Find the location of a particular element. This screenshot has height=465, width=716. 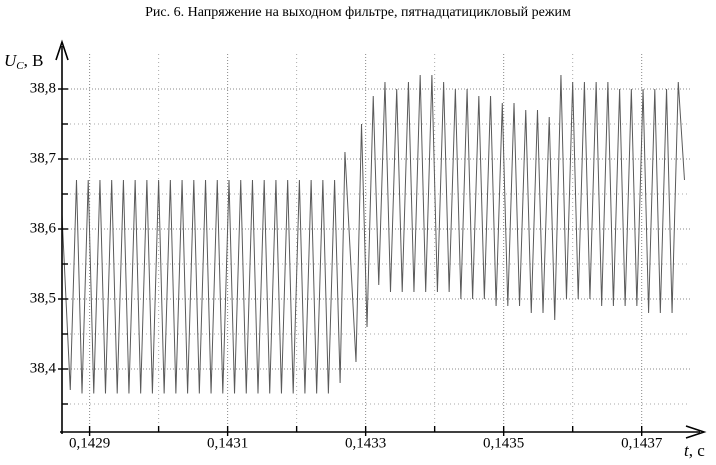

x-tick-label: 0,1435 is located at coordinates (503, 443).